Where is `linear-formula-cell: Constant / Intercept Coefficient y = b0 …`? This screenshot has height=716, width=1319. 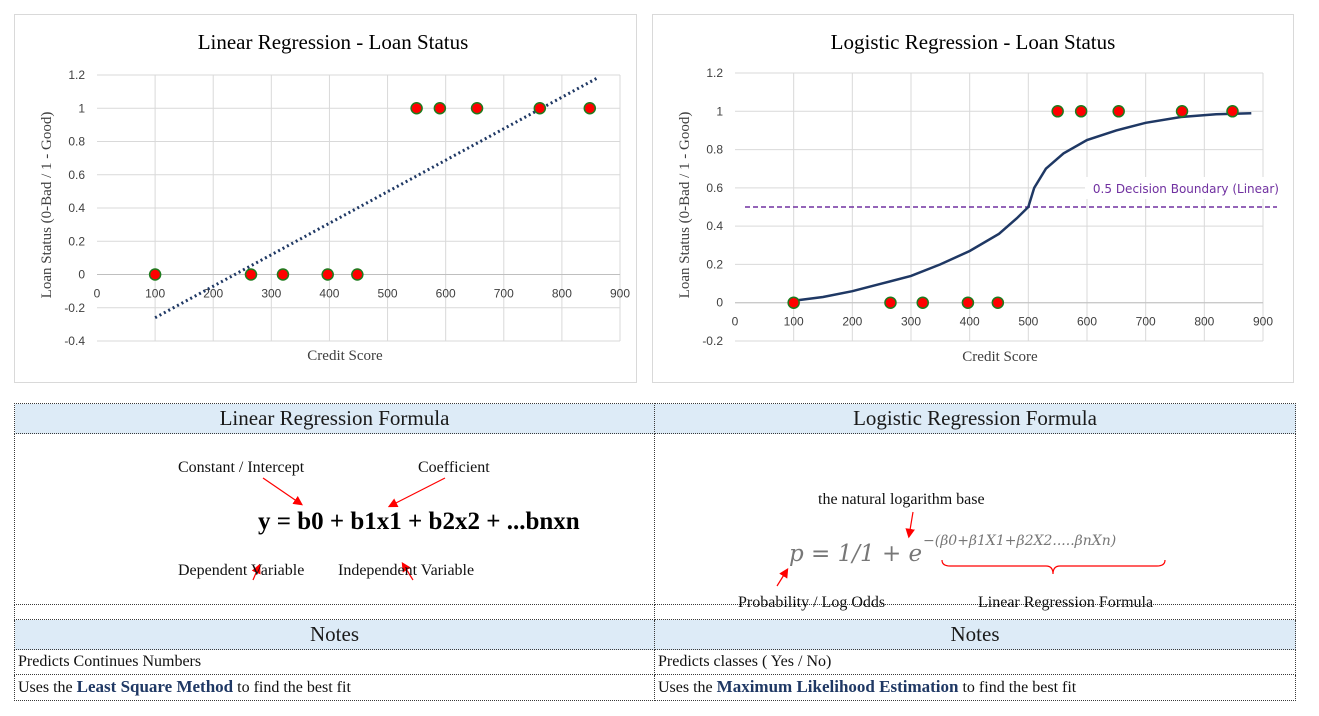
linear-formula-cell: Constant / Intercept Coefficient y = b0 … is located at coordinates (334, 519).